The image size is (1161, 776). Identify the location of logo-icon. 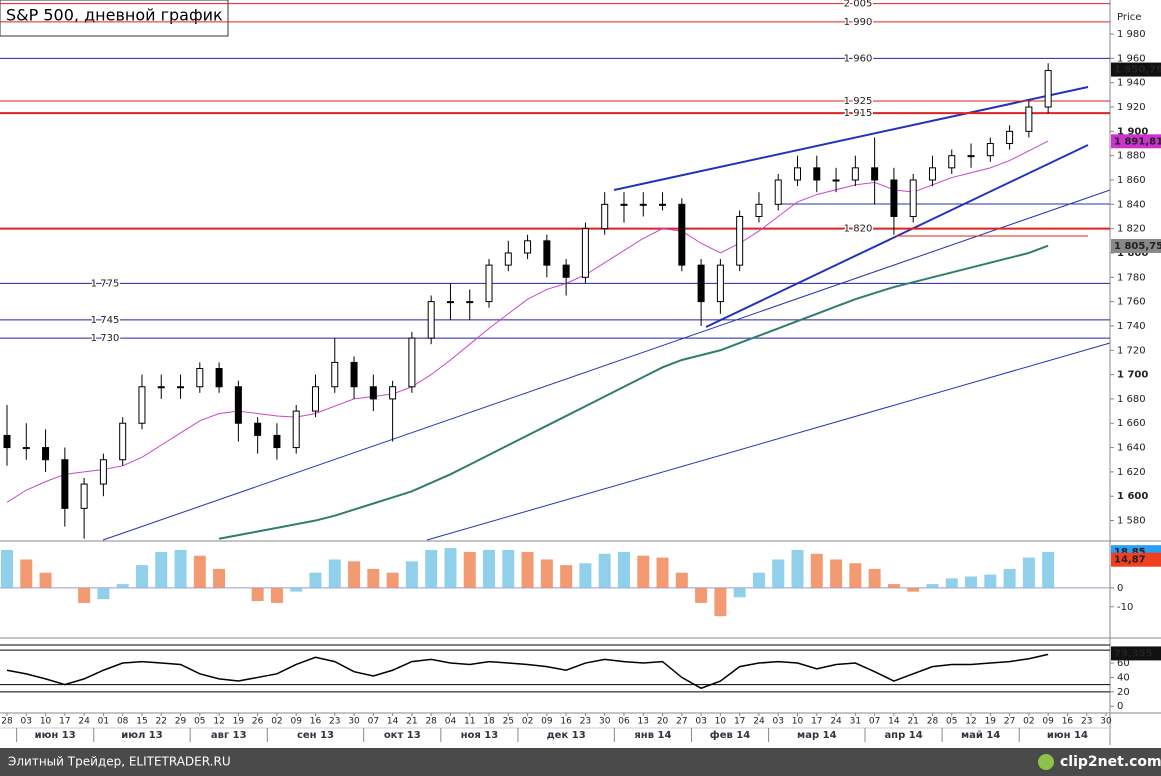
(1046, 762).